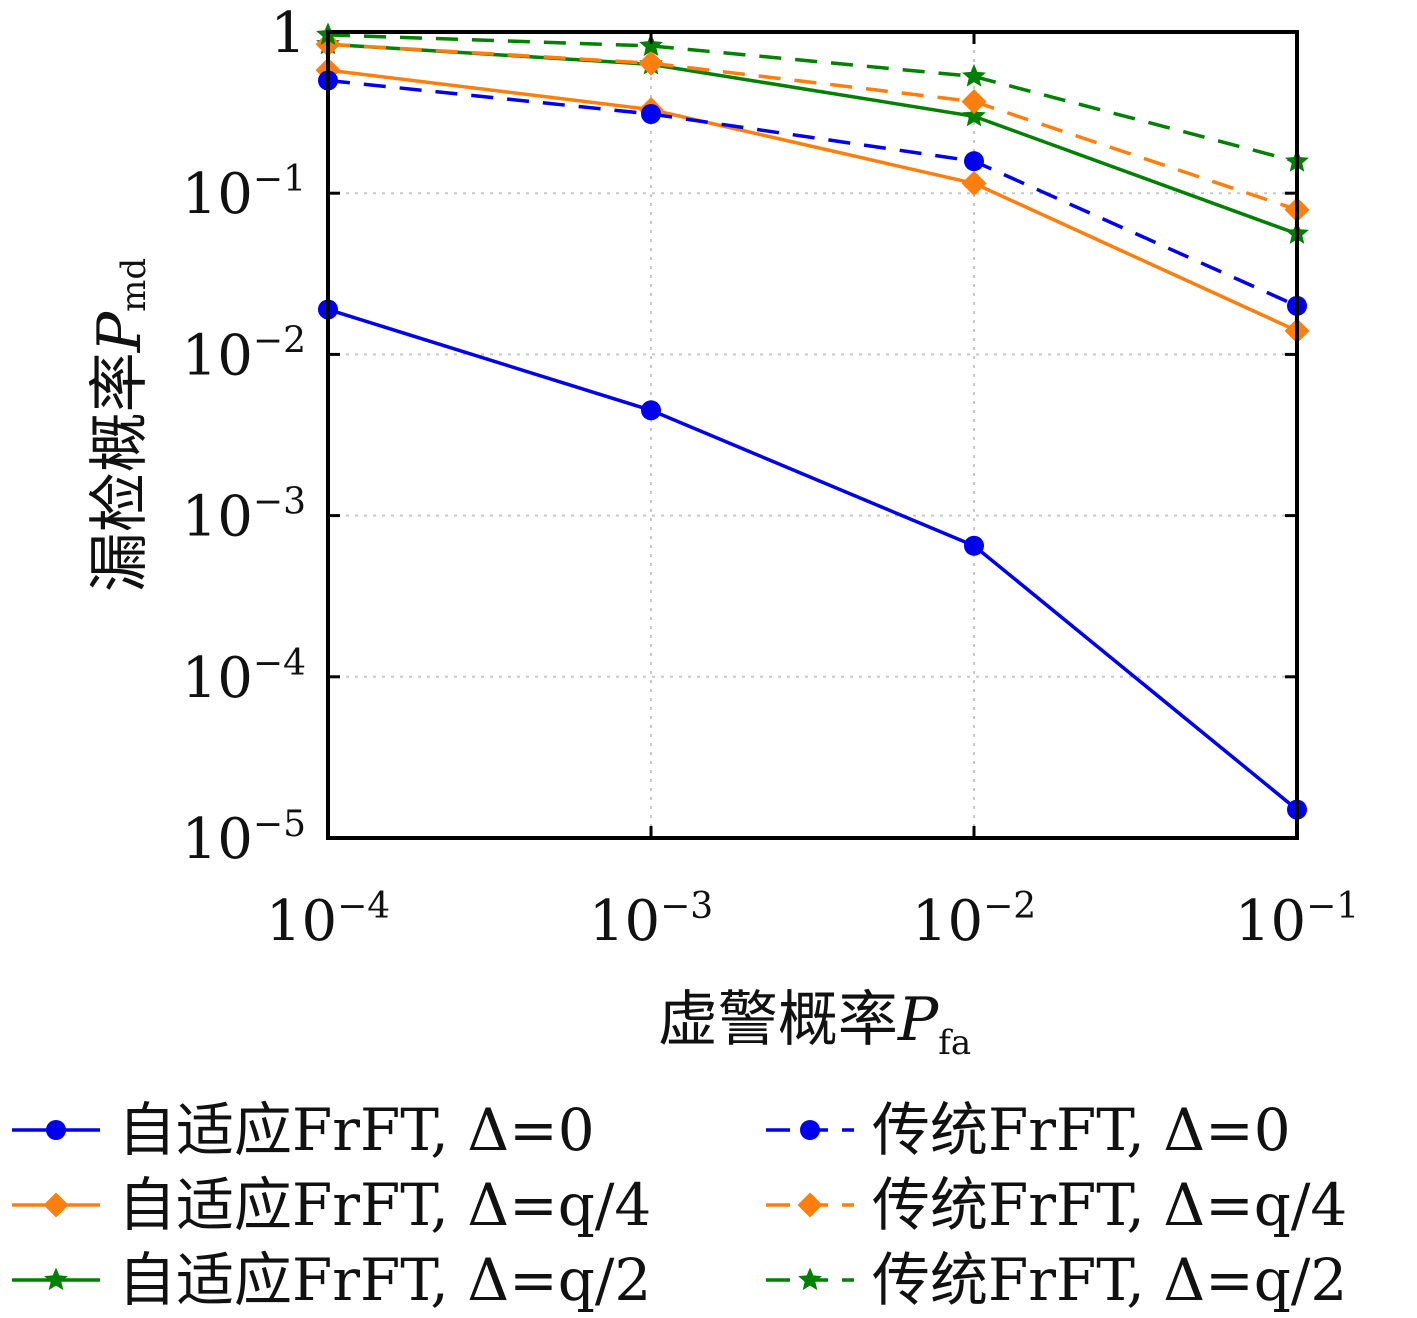  Describe the element at coordinates (288, 33) in the screenshot. I see `y-tick-label: 1` at that location.